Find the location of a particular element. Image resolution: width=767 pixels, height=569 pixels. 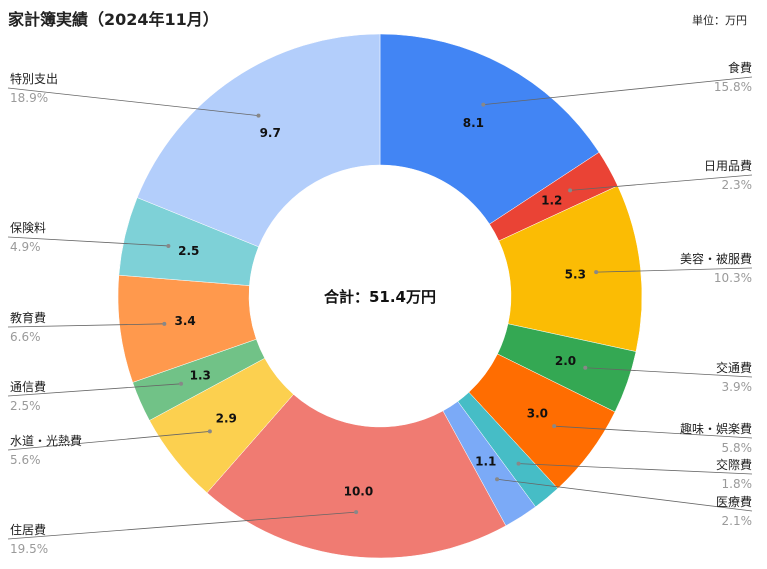

category-label: 教育費 is located at coordinates (28, 317).